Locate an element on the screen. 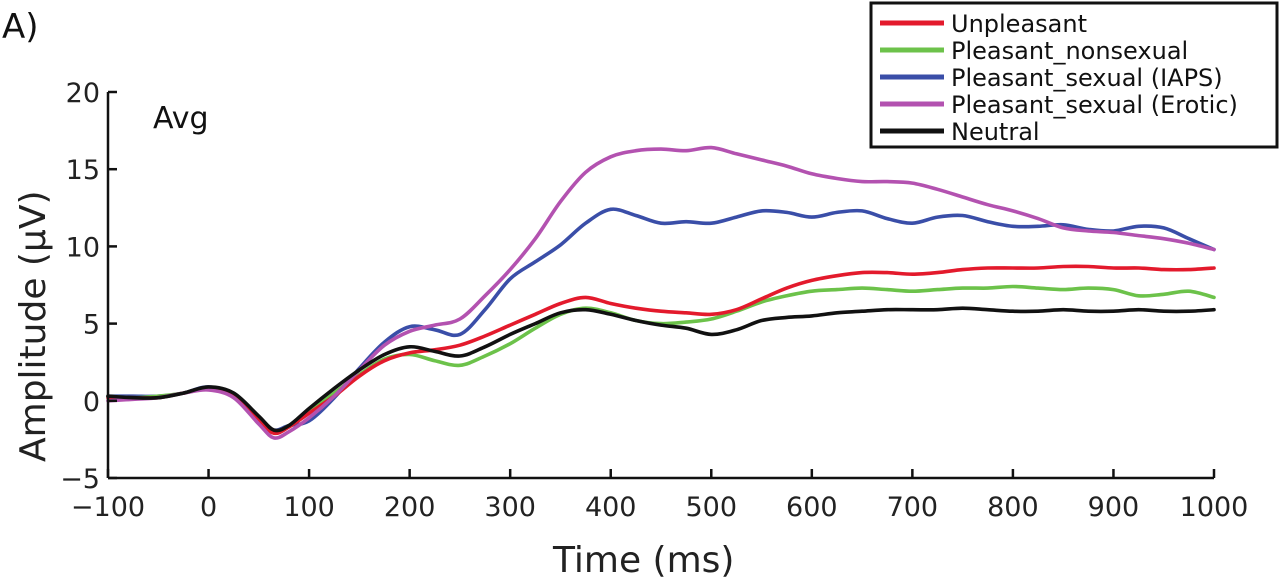 This screenshot has height=584, width=1284. x-tick-label: 900 is located at coordinates (1114, 507).